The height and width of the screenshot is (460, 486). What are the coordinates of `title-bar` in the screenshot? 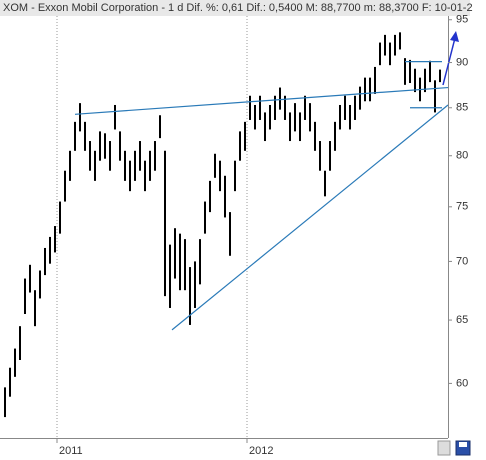 It's located at (235, 8).